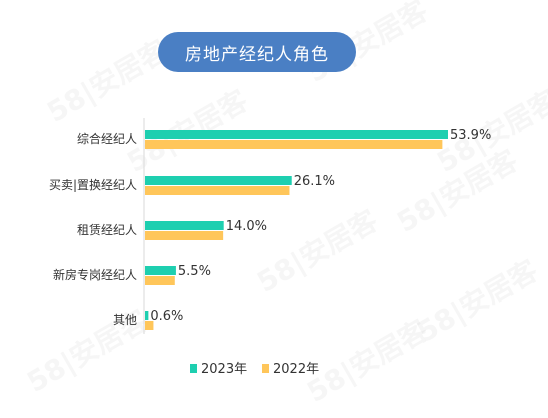 The height and width of the screenshot is (418, 548). What do you see at coordinates (224, 369) in the screenshot?
I see `legend-label-2023: 2023年` at bounding box center [224, 369].